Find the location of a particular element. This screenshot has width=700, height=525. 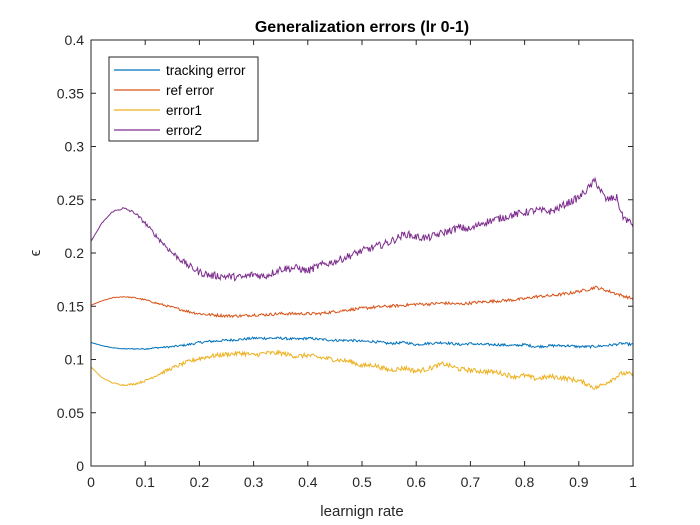

x-axis-label: learnign rate is located at coordinates (361, 511).